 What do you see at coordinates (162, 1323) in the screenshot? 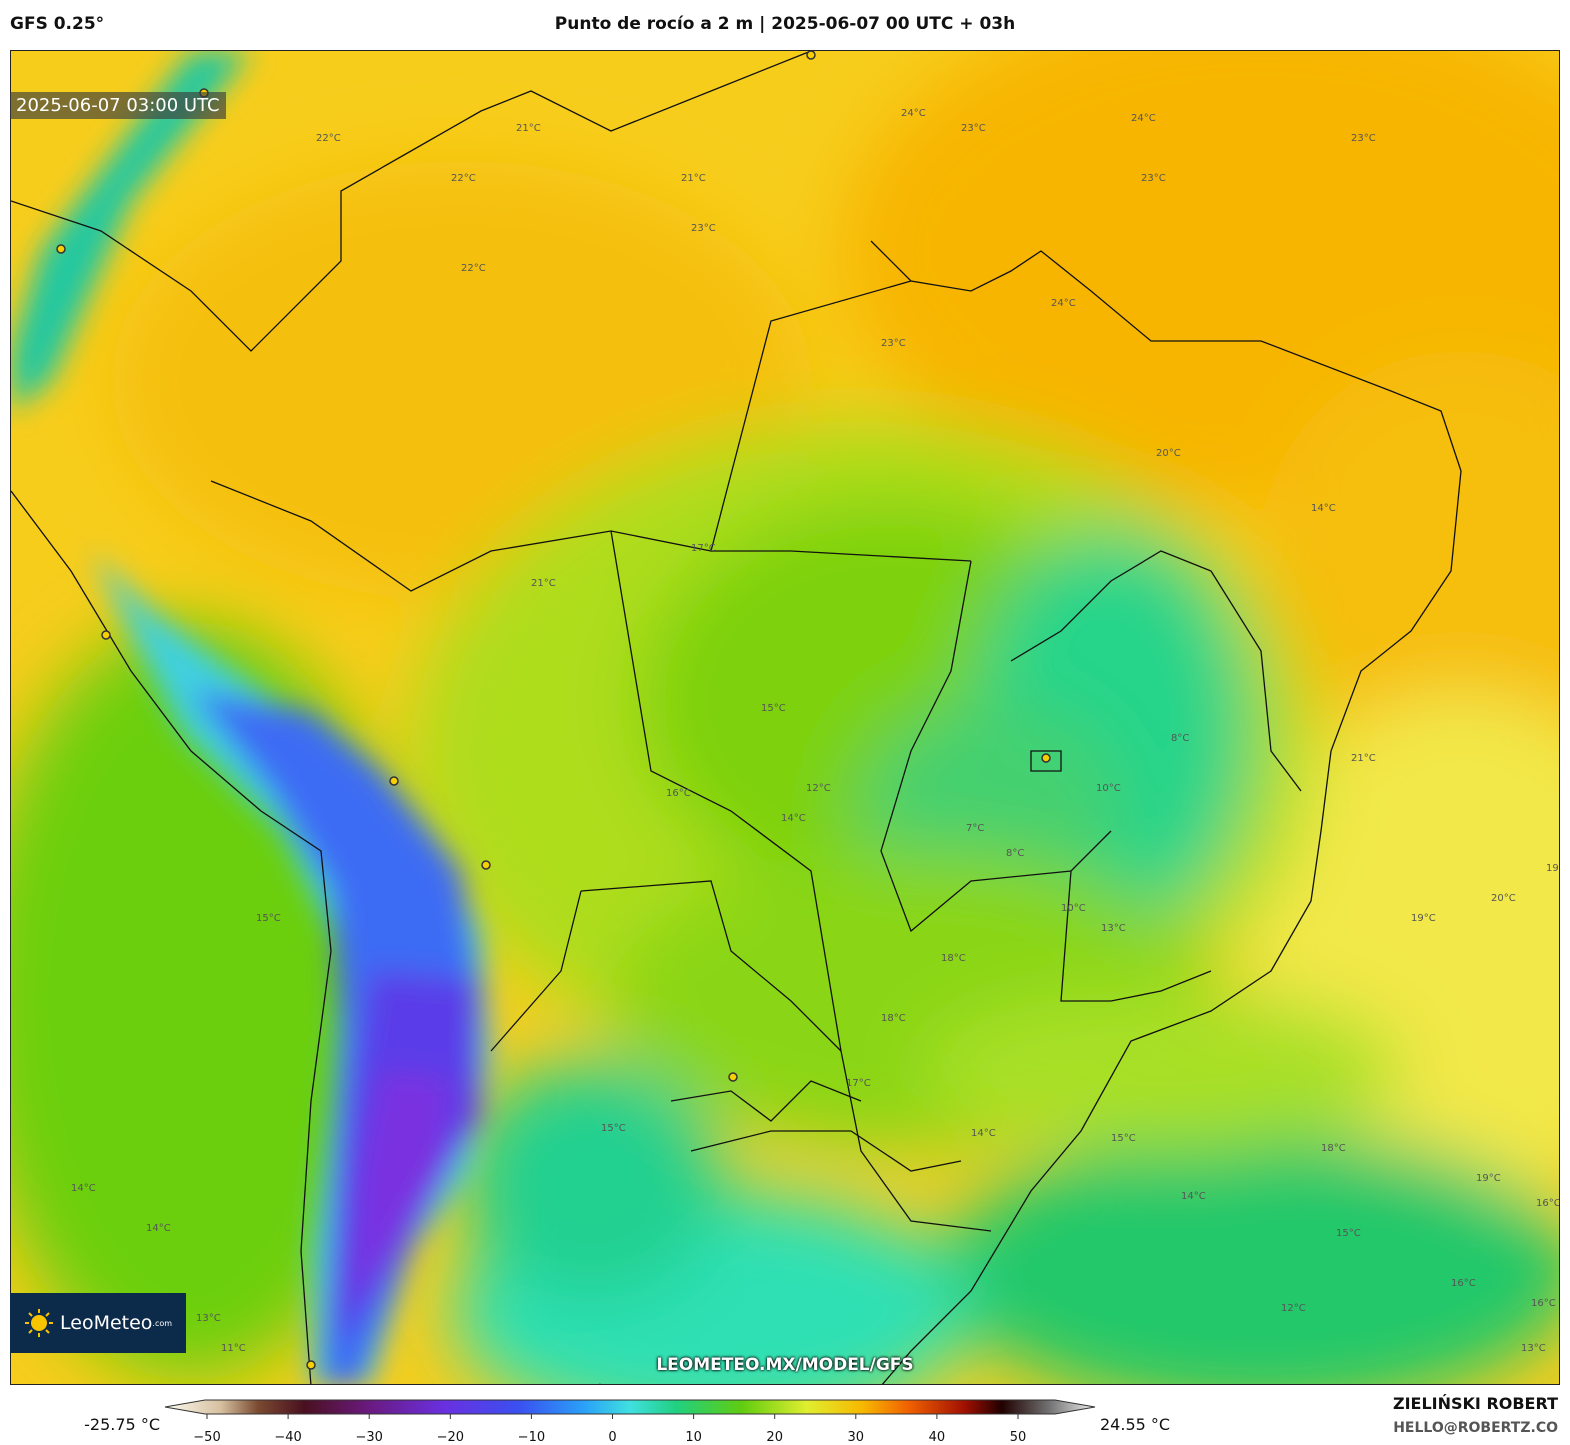
I see `logo-domain: .com` at bounding box center [162, 1323].